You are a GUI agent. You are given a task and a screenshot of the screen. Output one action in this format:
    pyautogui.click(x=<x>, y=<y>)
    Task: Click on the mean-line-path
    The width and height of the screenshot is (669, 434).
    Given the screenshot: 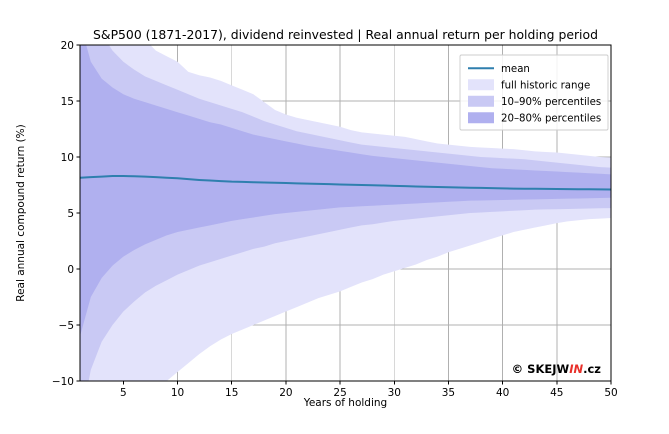 What is the action you would take?
    pyautogui.click(x=345, y=183)
    